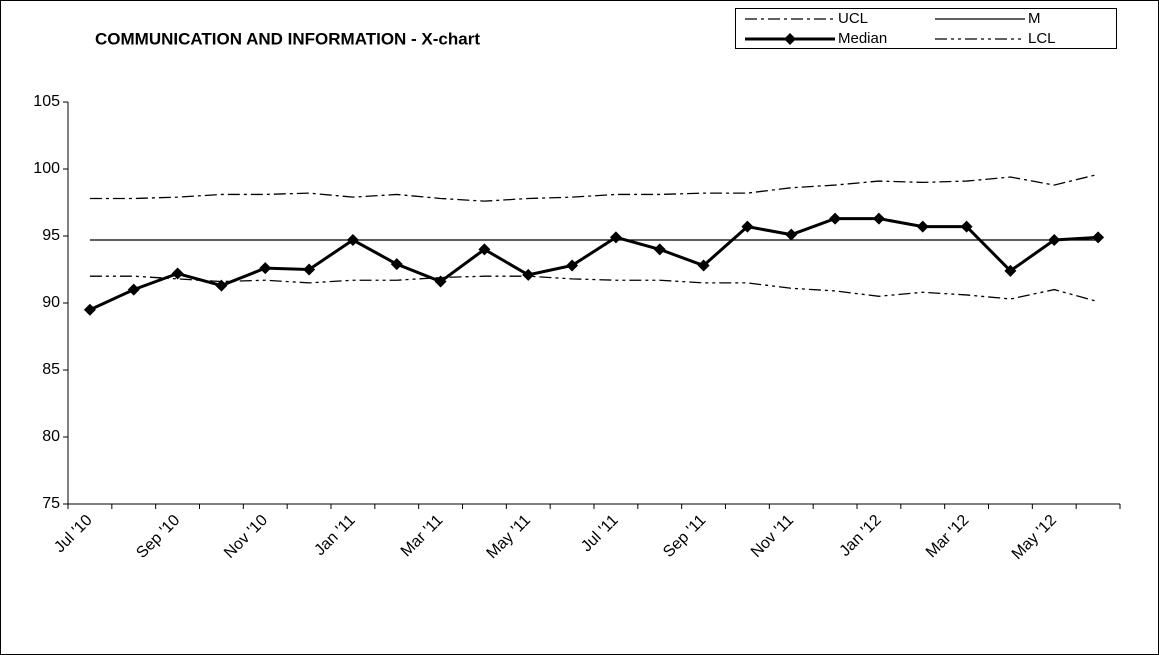 This screenshot has width=1159, height=655. I want to click on y-tick-label: 85, so click(51, 369).